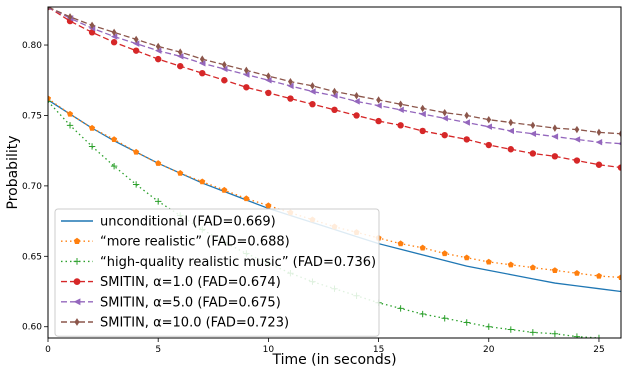 The width and height of the screenshot is (622, 369). Describe the element at coordinates (32, 187) in the screenshot. I see `y-tick-label: 0.70` at that location.